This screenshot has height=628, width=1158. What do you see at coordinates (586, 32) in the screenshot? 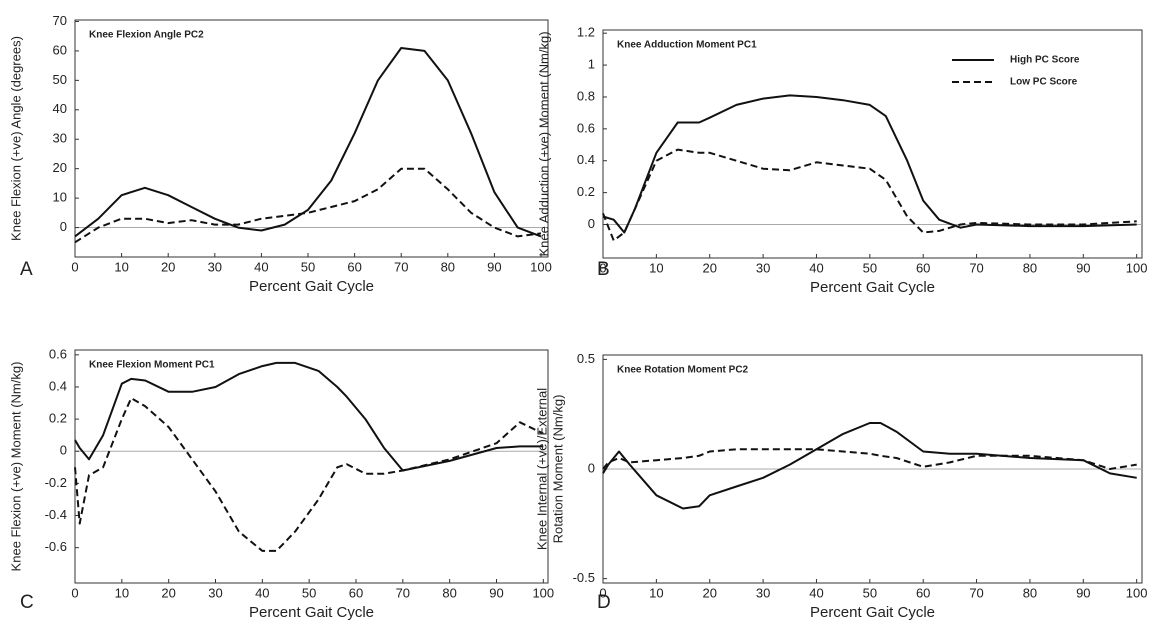
I see `y-tick-label: 1.2` at bounding box center [586, 32].